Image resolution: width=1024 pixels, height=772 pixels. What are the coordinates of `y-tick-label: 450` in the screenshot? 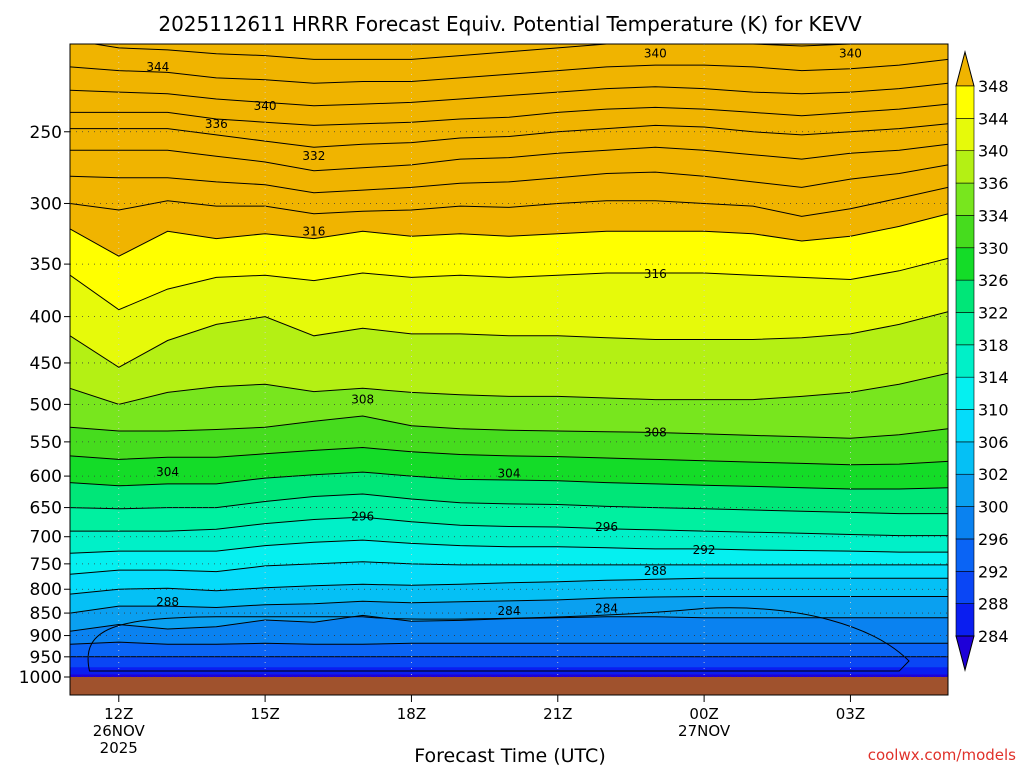 It's located at (46, 364).